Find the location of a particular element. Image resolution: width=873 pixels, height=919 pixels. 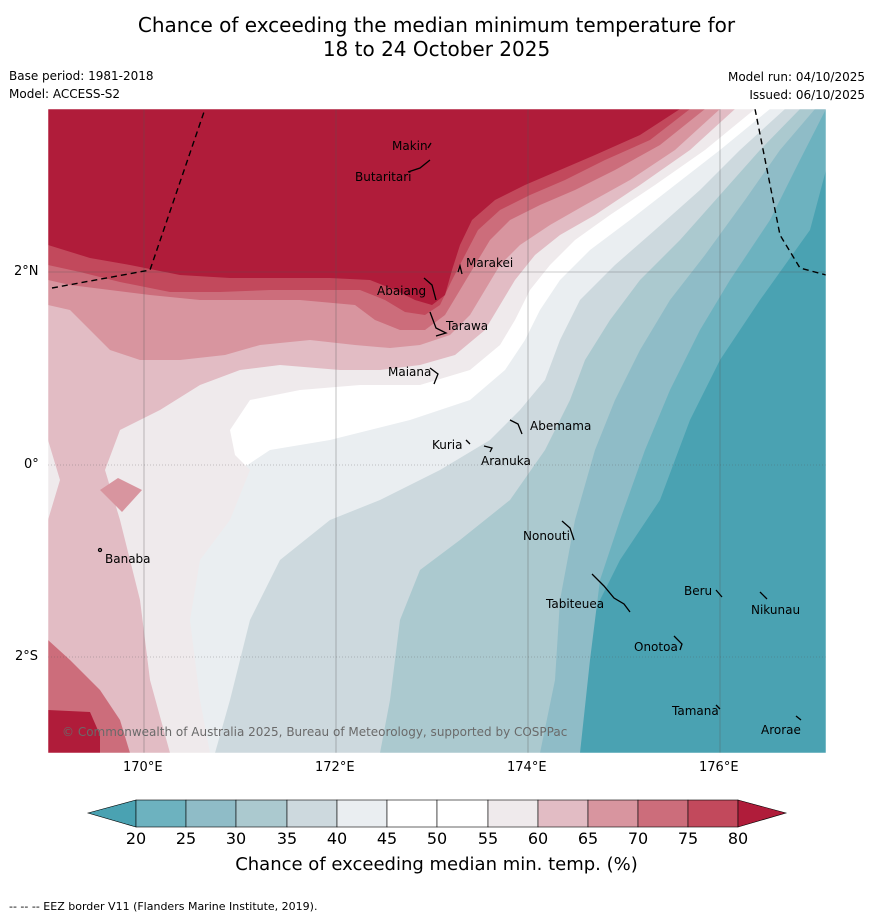

place-label-makin: Makin is located at coordinates (410, 146).